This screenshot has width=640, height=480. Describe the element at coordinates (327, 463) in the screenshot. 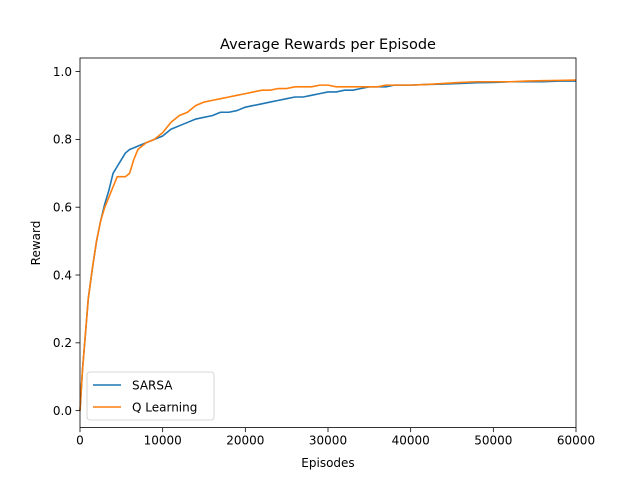

I see `x-axis-title: Episodes` at that location.